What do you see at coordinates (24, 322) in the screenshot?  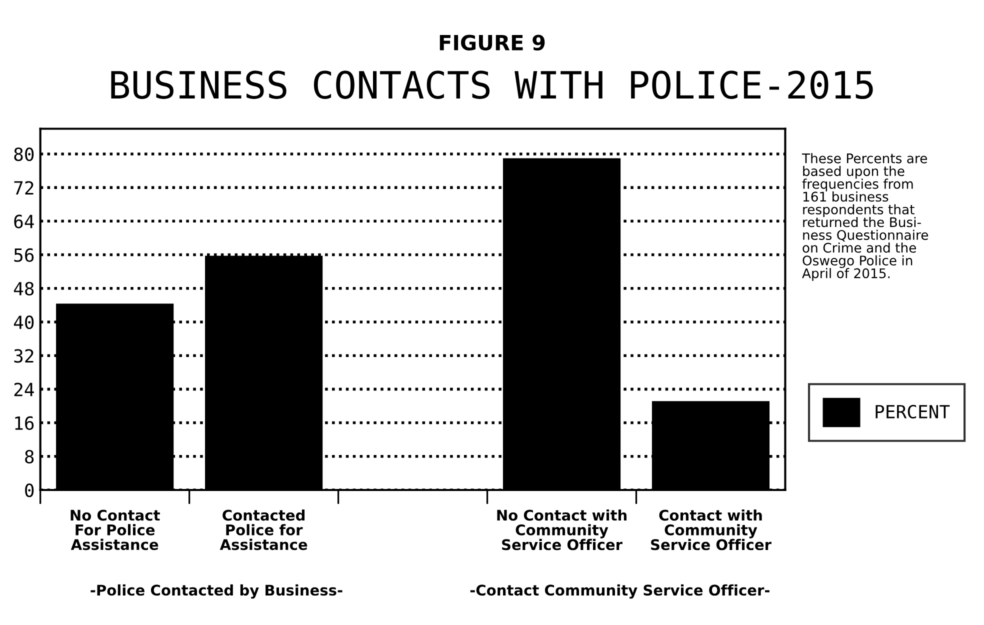 I see `y-tick-label: 40` at bounding box center [24, 322].